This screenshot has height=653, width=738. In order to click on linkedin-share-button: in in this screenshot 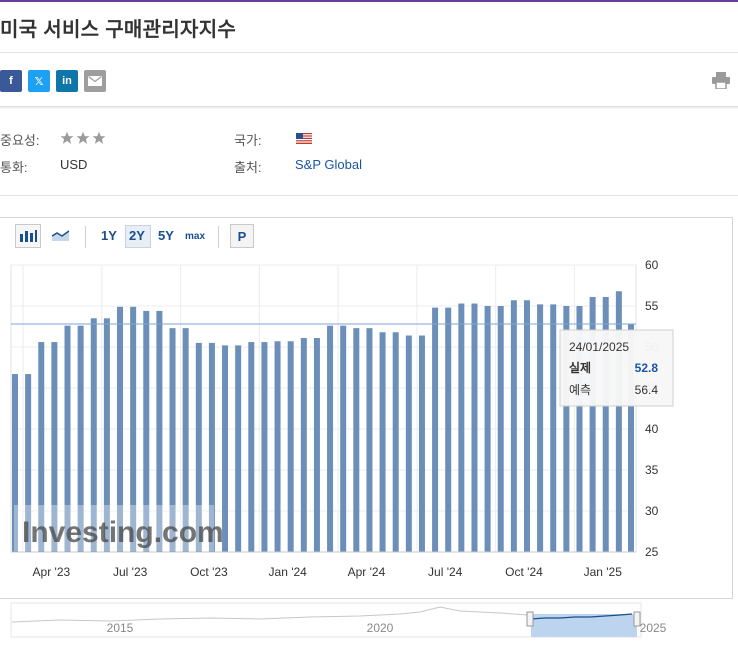, I will do `click(67, 81)`.